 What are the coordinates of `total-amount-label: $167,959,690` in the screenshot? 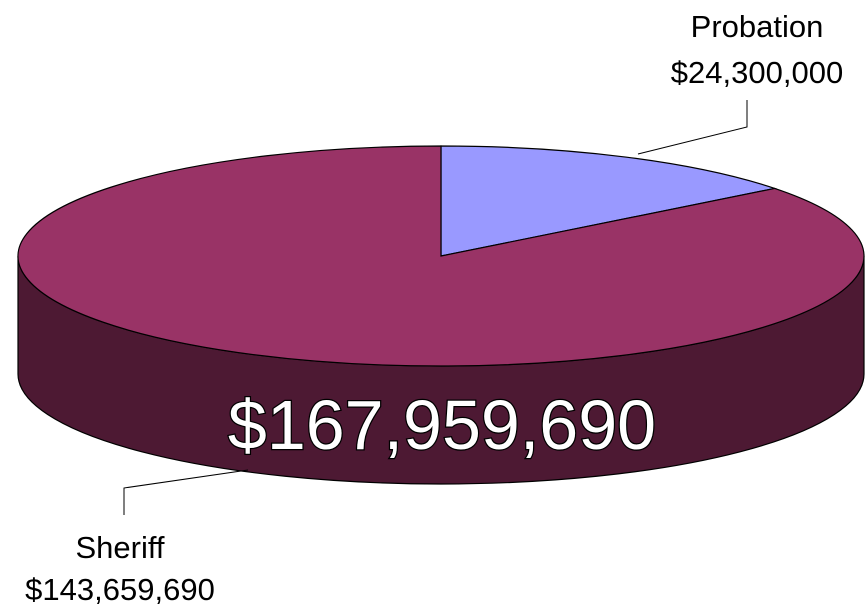 It's located at (442, 425).